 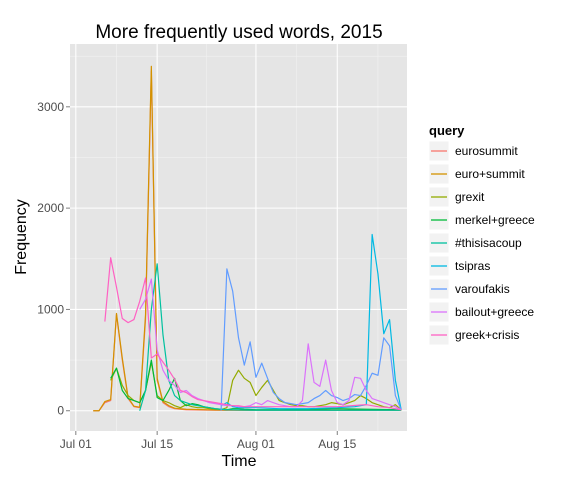 What do you see at coordinates (50, 309) in the screenshot?
I see `y-tick-label: 1000` at bounding box center [50, 309].